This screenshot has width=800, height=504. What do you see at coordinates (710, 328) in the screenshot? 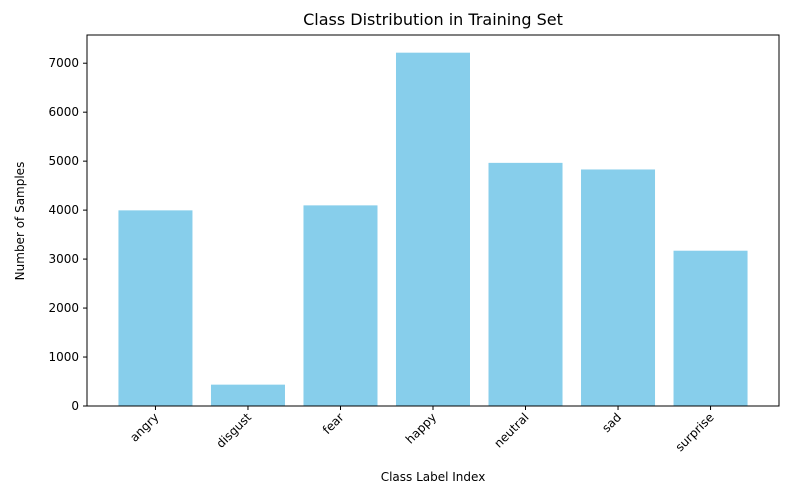
I see `bar-surprise` at bounding box center [710, 328].